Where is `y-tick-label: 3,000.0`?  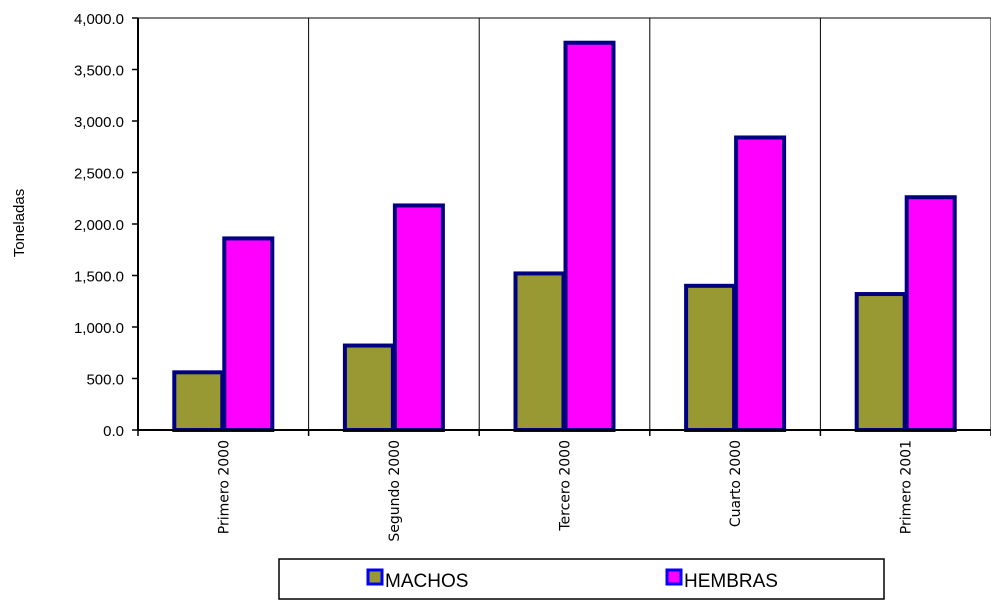 y-tick-label: 3,000.0 is located at coordinates (99, 122).